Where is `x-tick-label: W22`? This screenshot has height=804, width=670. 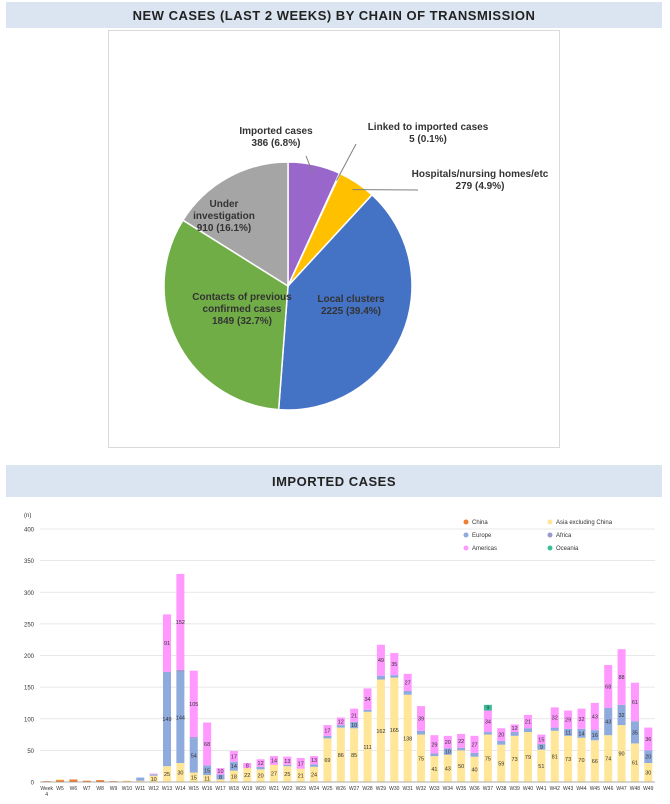 x-tick-label: W22 is located at coordinates (287, 789).